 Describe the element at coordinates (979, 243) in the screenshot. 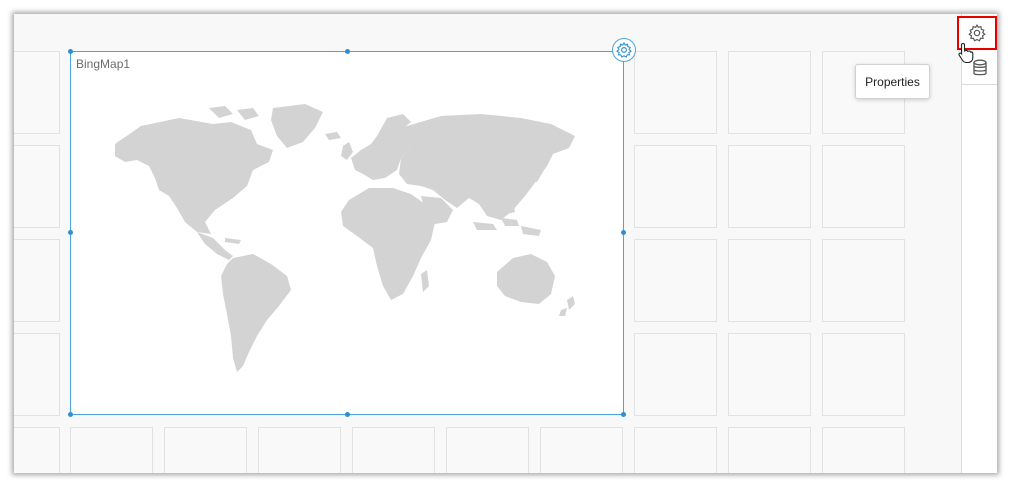

I see `right-panel` at that location.